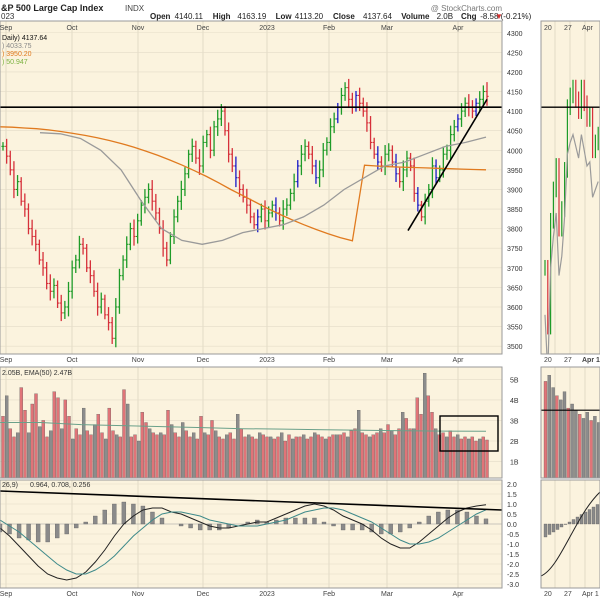 This screenshot has height=600, width=600. Describe the element at coordinates (447, 165) in the screenshot. I see `support-trendline` at that location.